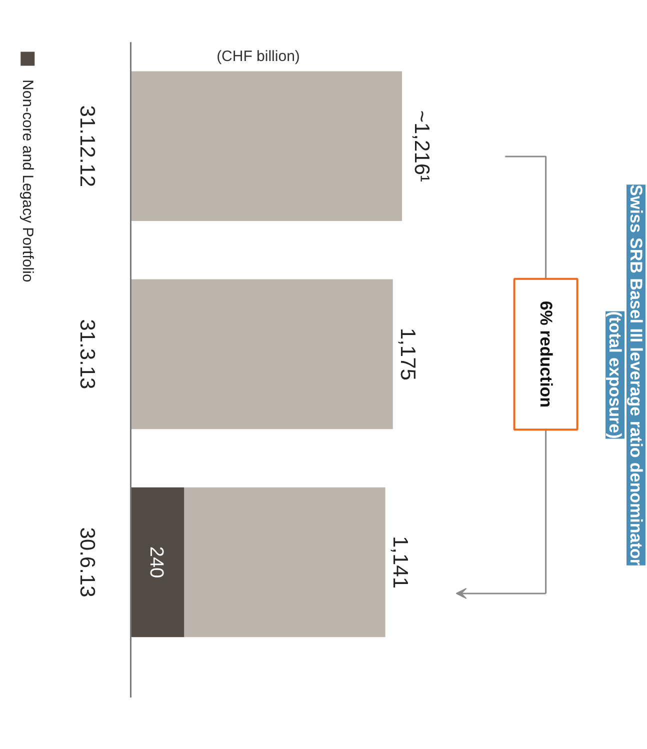 The height and width of the screenshot is (749, 647). Describe the element at coordinates (86, 146) in the screenshot. I see `y-tick-label: 31.12.12` at that location.